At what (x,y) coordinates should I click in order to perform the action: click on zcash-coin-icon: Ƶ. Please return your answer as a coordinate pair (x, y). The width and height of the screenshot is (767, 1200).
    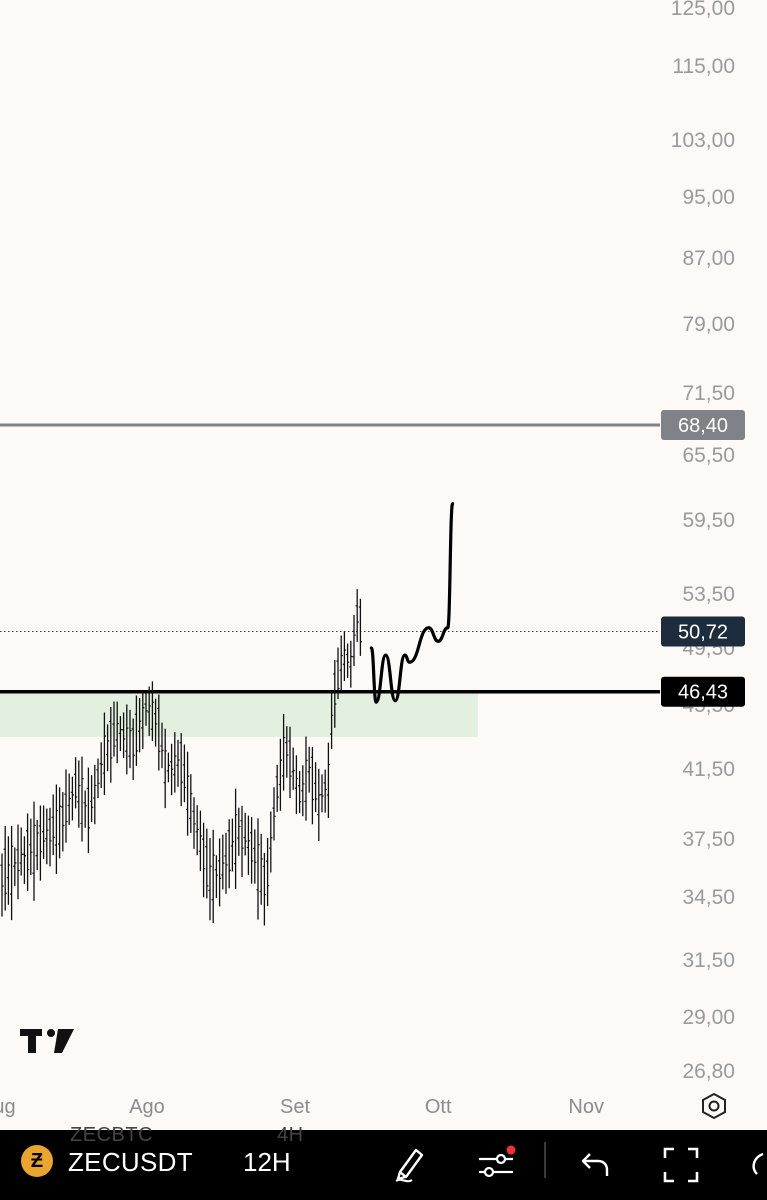
    Looking at the image, I should click on (37, 1161).